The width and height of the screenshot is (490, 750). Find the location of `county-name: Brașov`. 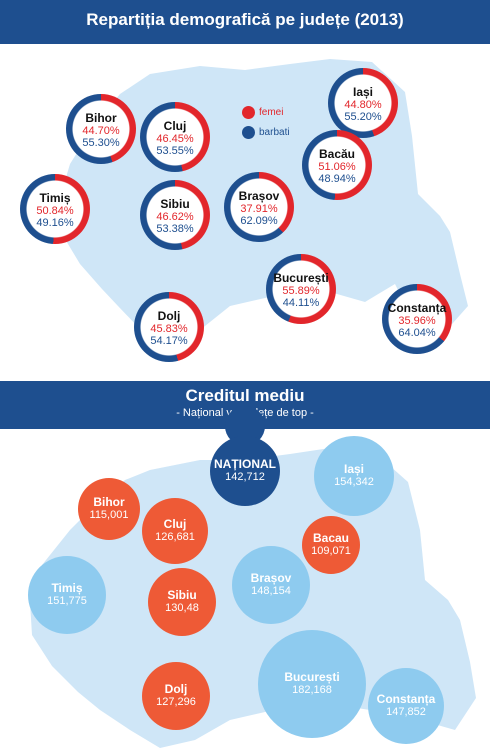

county-name: Brașov is located at coordinates (259, 196).